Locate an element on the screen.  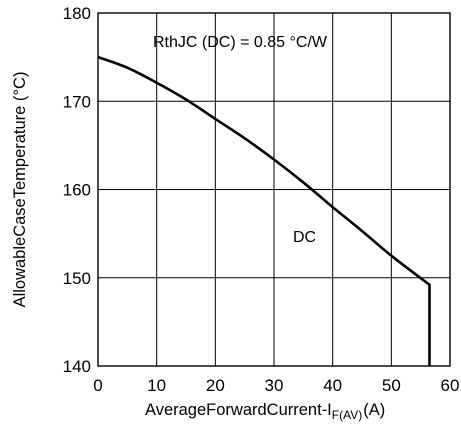
x-axis-label-main: AverageForwardCurrent-I is located at coordinates (238, 410).